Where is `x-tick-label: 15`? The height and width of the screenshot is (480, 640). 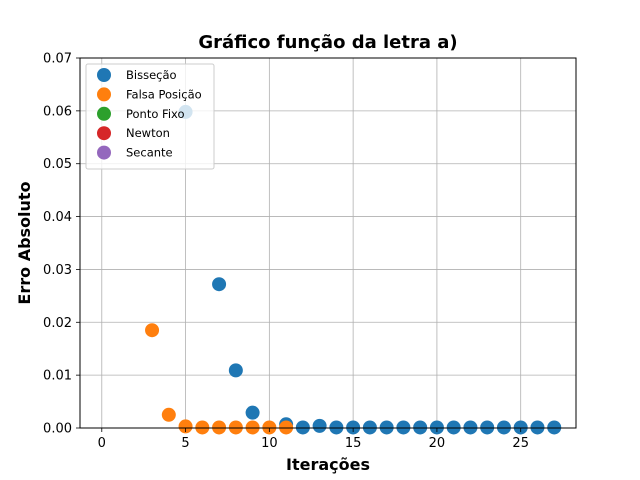 x-tick-label: 15 is located at coordinates (353, 443).